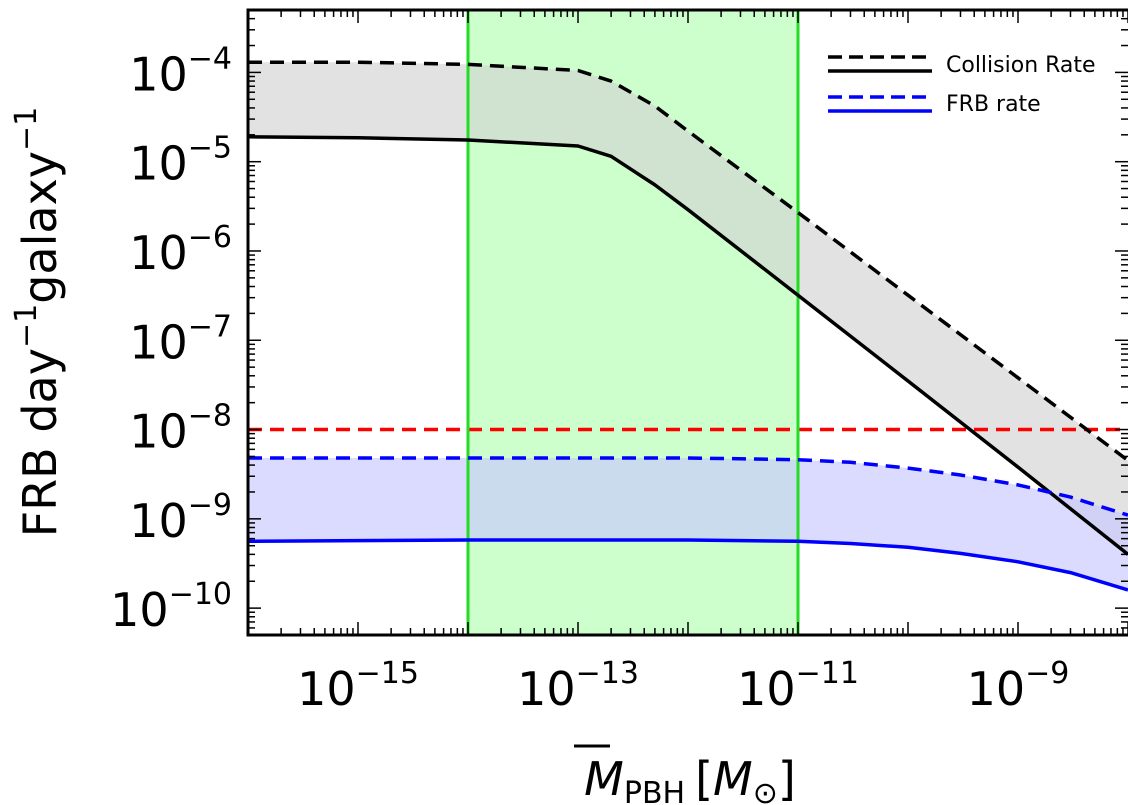 The height and width of the screenshot is (805, 1128). I want to click on legend: Collision Rate FRB rate, so click(962, 85).